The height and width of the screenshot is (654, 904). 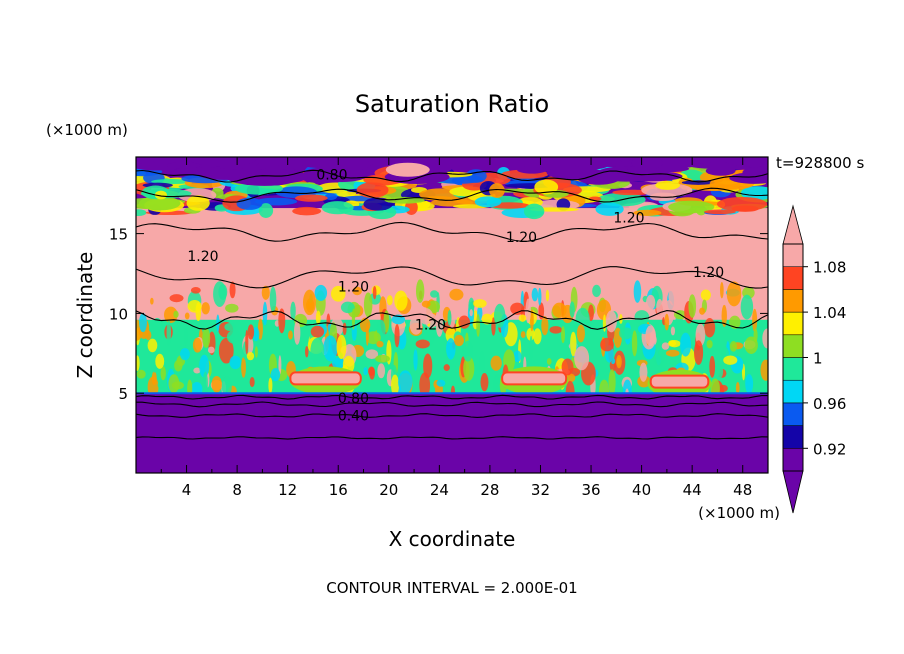 What do you see at coordinates (237, 490) in the screenshot?
I see `x-tick-label: 8` at bounding box center [237, 490].